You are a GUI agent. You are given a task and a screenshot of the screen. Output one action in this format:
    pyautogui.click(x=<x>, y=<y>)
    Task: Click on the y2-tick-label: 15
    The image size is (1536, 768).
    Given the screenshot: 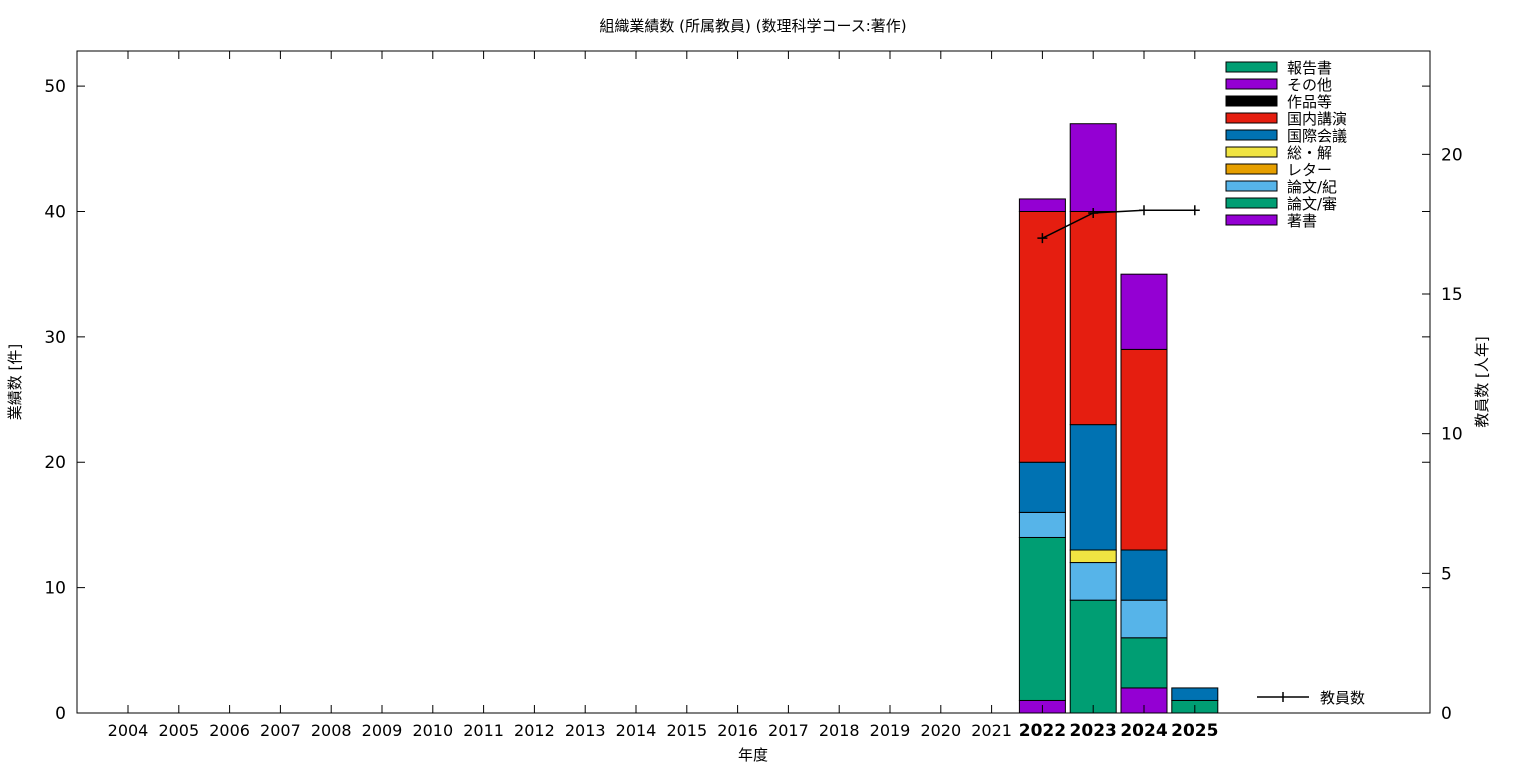 What is the action you would take?
    pyautogui.click(x=1452, y=295)
    